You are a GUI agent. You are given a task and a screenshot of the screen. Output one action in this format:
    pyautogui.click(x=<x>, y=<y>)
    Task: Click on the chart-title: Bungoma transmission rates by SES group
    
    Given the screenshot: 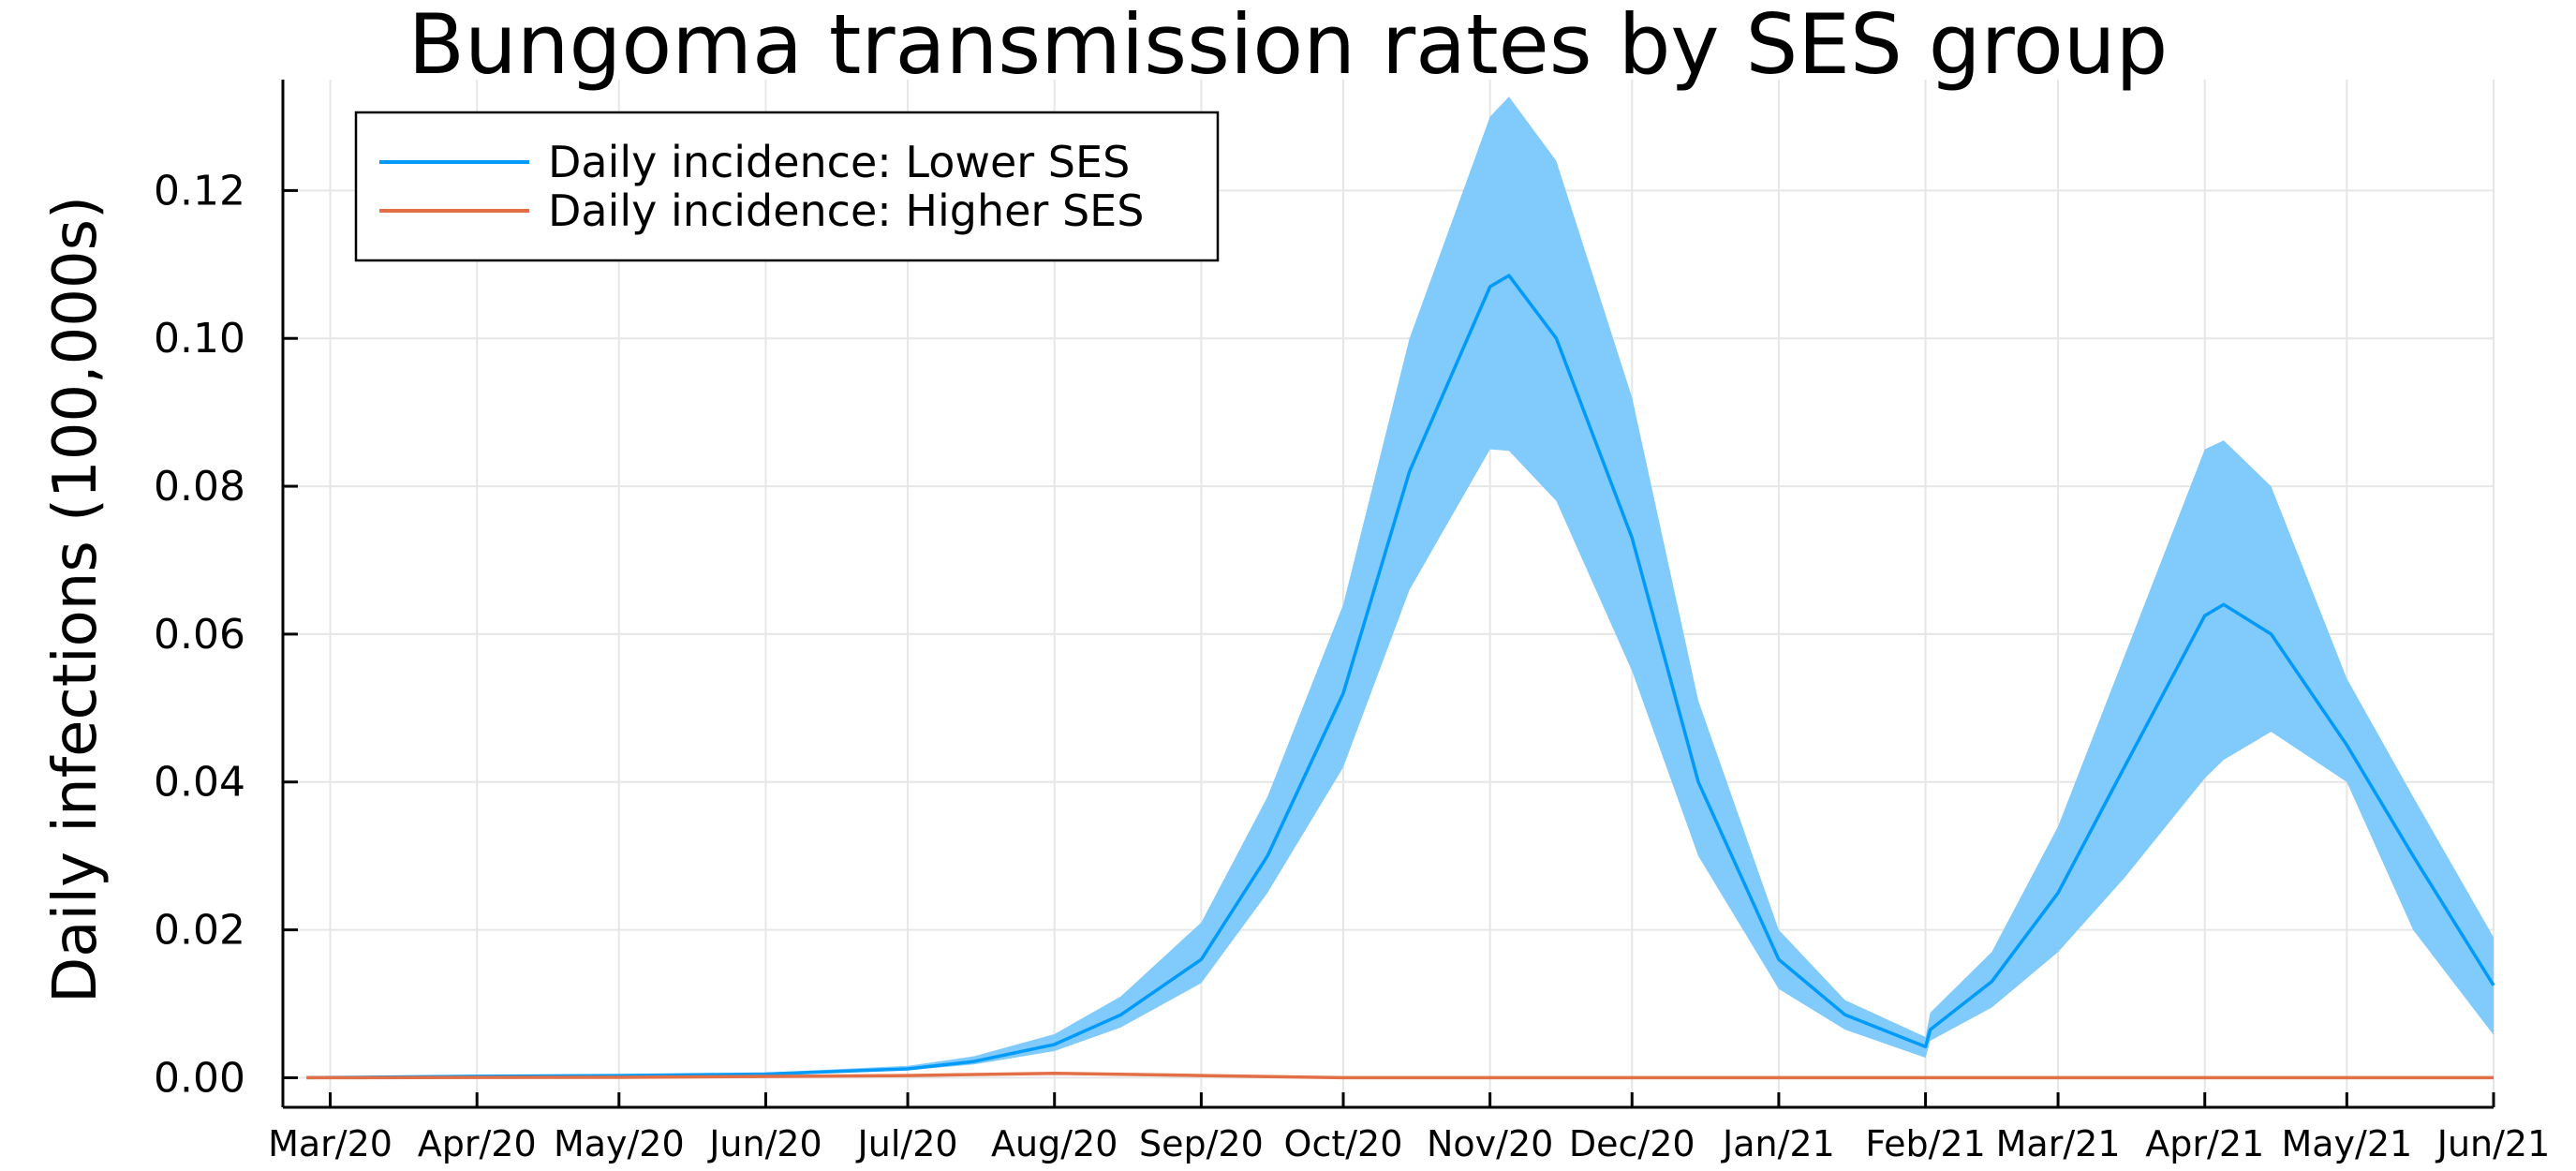 What is the action you would take?
    pyautogui.click(x=1288, y=46)
    